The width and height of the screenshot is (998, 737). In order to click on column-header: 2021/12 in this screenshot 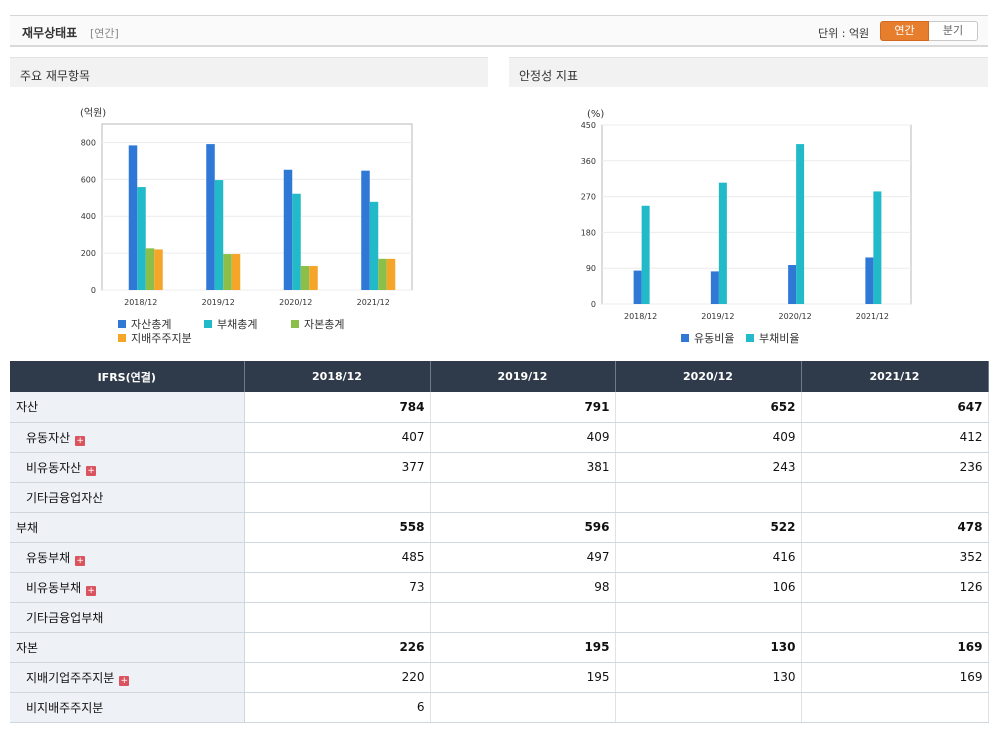, I will do `click(895, 376)`.